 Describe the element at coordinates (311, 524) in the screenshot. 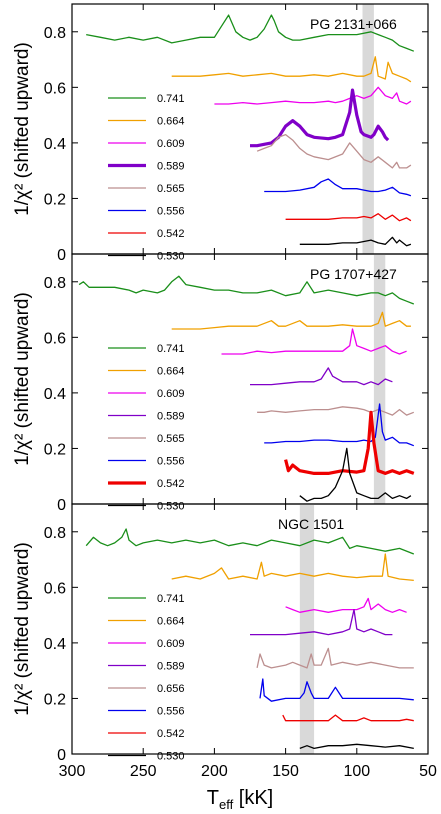

I see `star-name: NGC 1501` at that location.